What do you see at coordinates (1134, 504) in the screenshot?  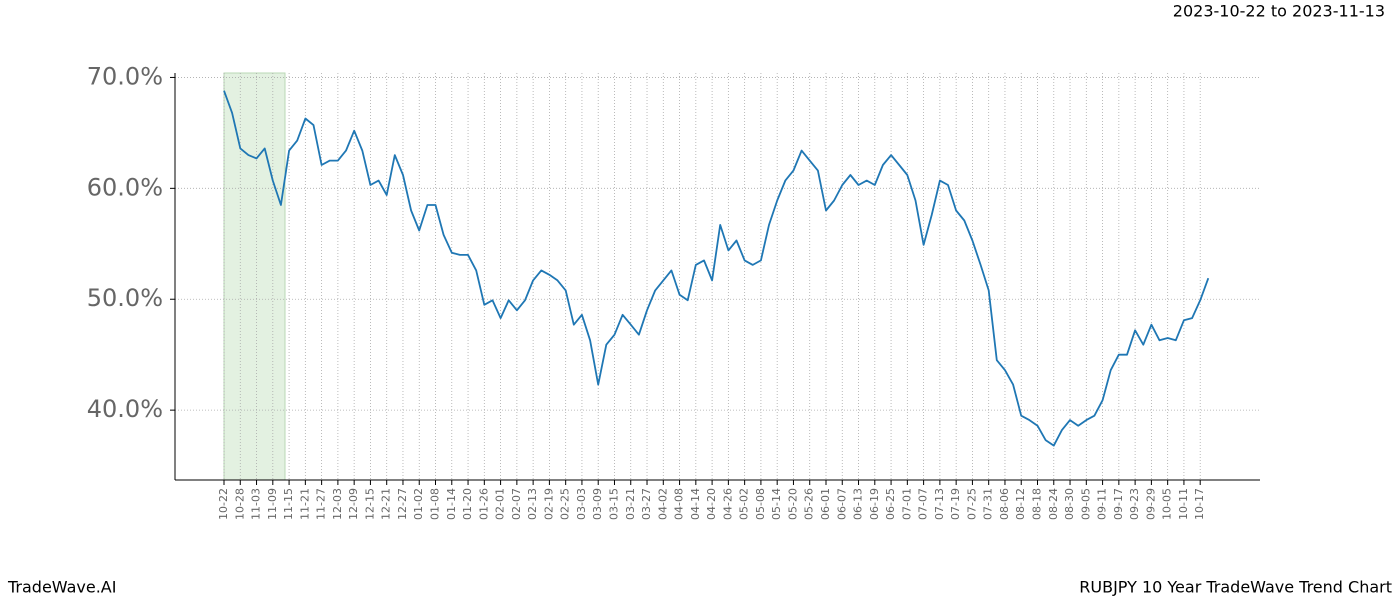 I see `x-tick-label: 09-23` at bounding box center [1134, 504].